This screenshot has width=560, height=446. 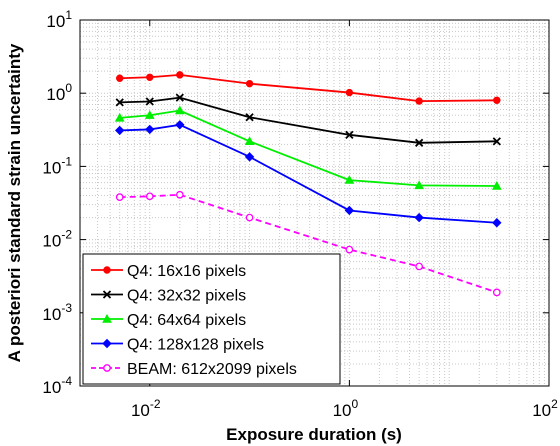 I want to click on x-axis-title: Exposure duration (s), so click(x=314, y=434).